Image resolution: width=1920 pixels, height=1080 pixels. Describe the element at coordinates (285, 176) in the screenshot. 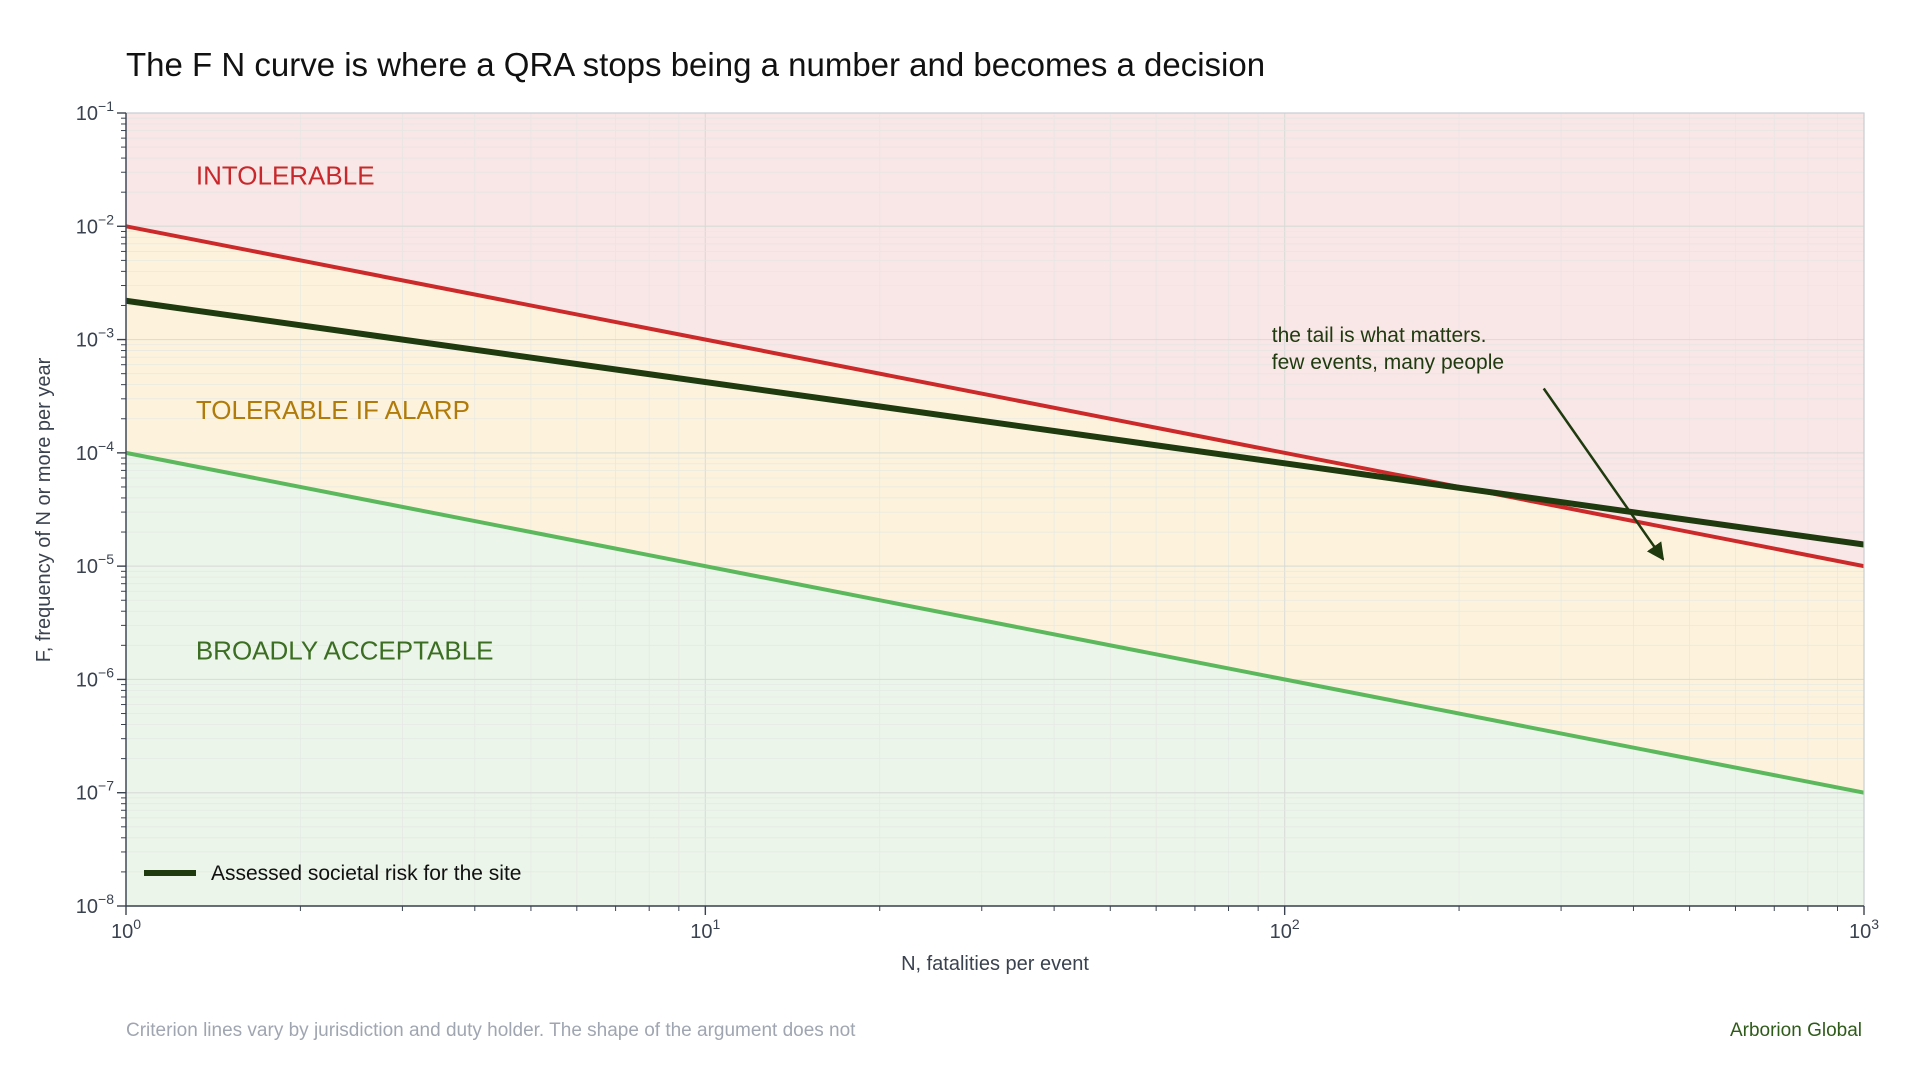

I see `region-label-intolerable: INTOLERABLE` at that location.